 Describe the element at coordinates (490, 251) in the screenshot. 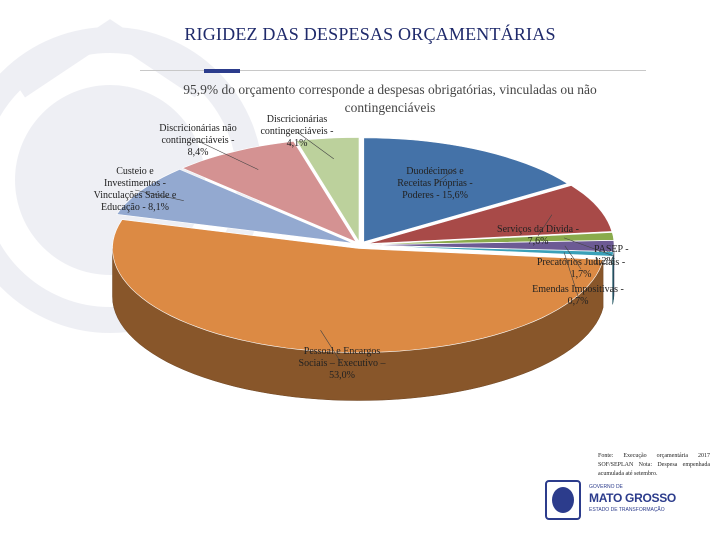

I see `pie-slice-emendas-impositivas` at that location.